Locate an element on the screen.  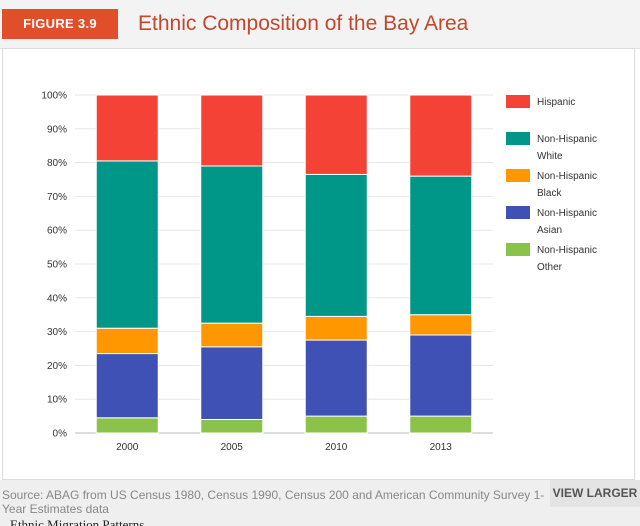
y-tick-label: 70% is located at coordinates (57, 197).